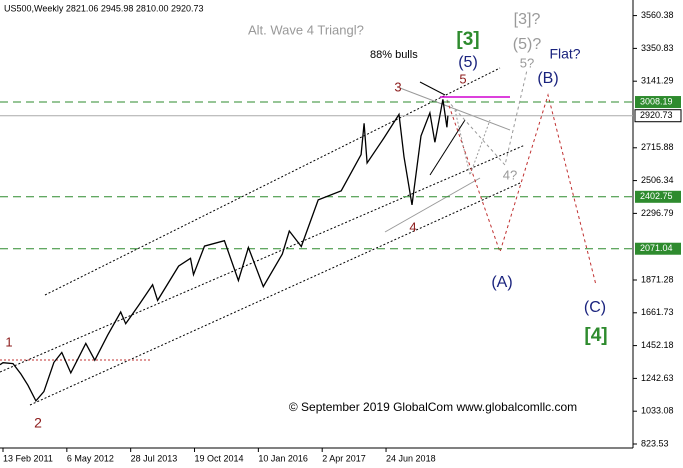 The width and height of the screenshot is (683, 468). Describe the element at coordinates (447, 147) in the screenshot. I see `trend-line` at that location.